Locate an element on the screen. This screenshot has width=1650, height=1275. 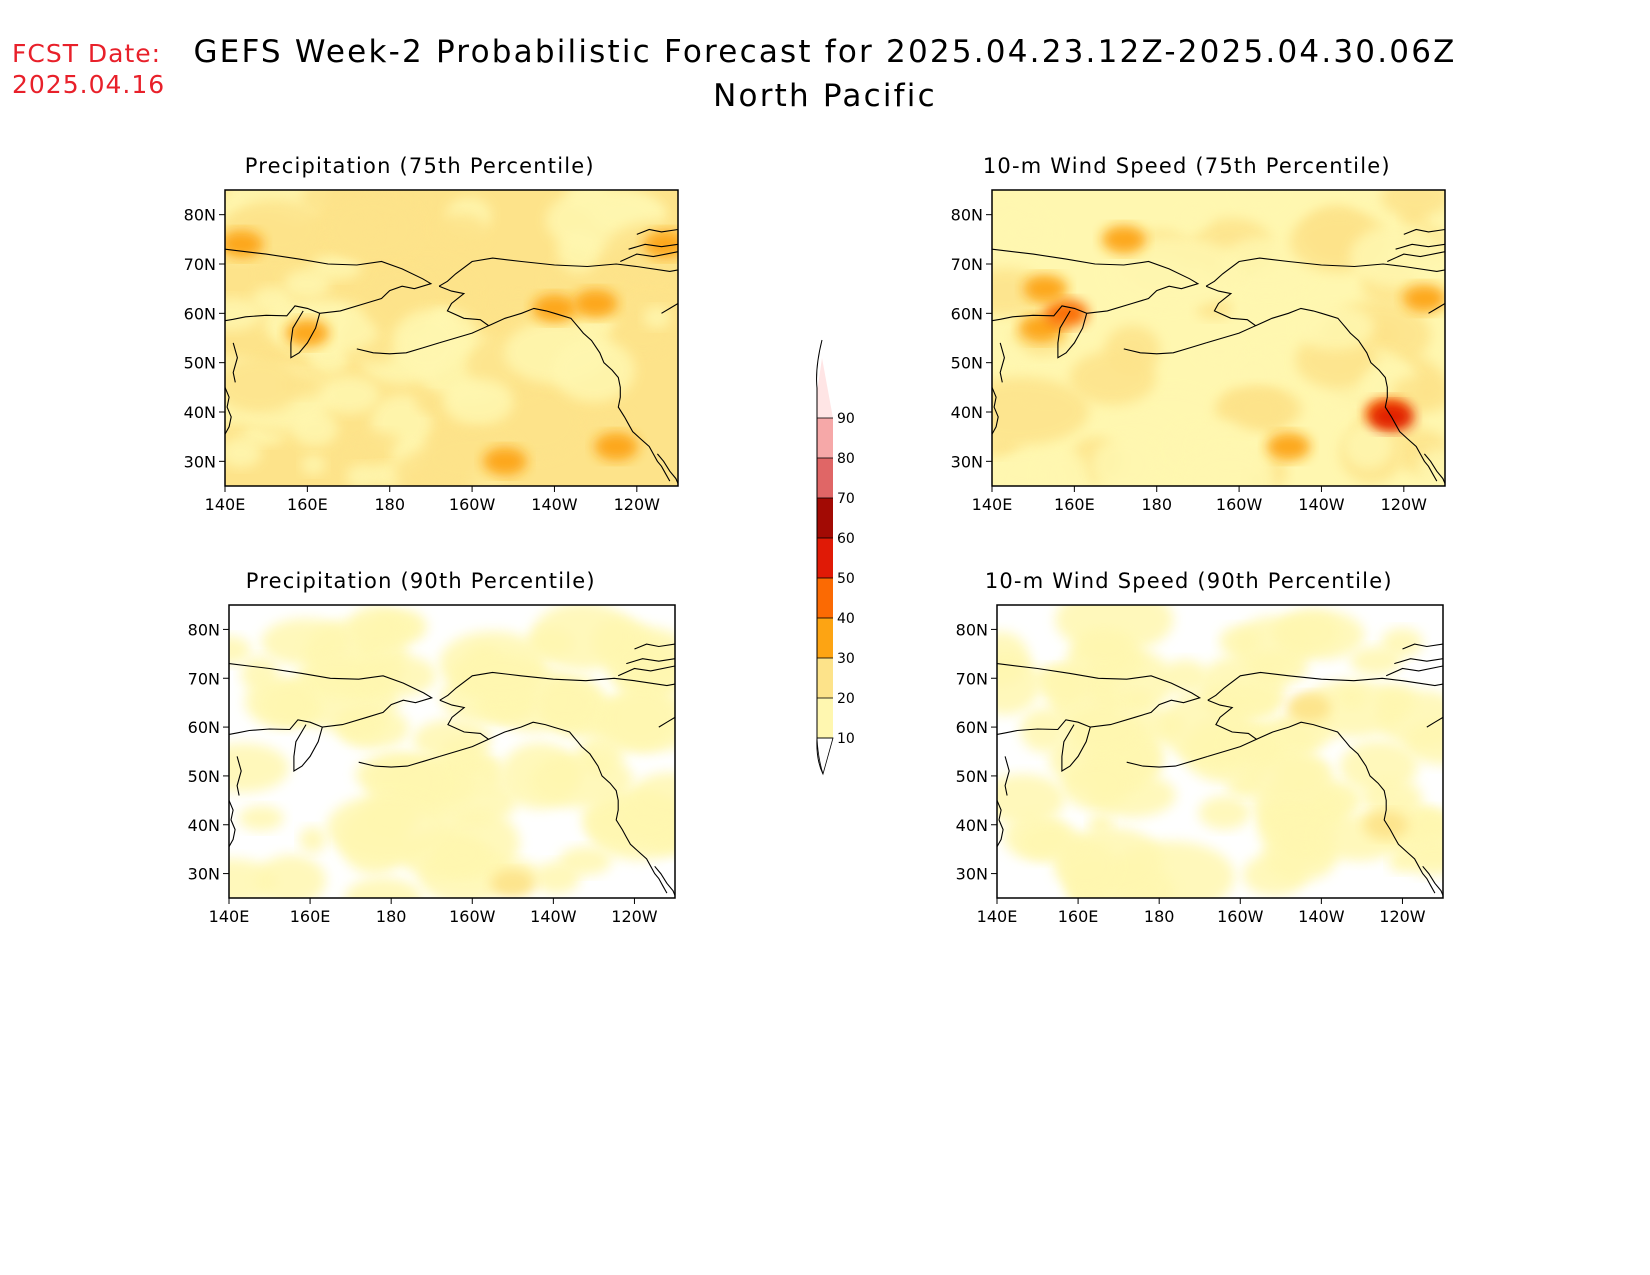
y-tick-label: 80N is located at coordinates (967, 215).